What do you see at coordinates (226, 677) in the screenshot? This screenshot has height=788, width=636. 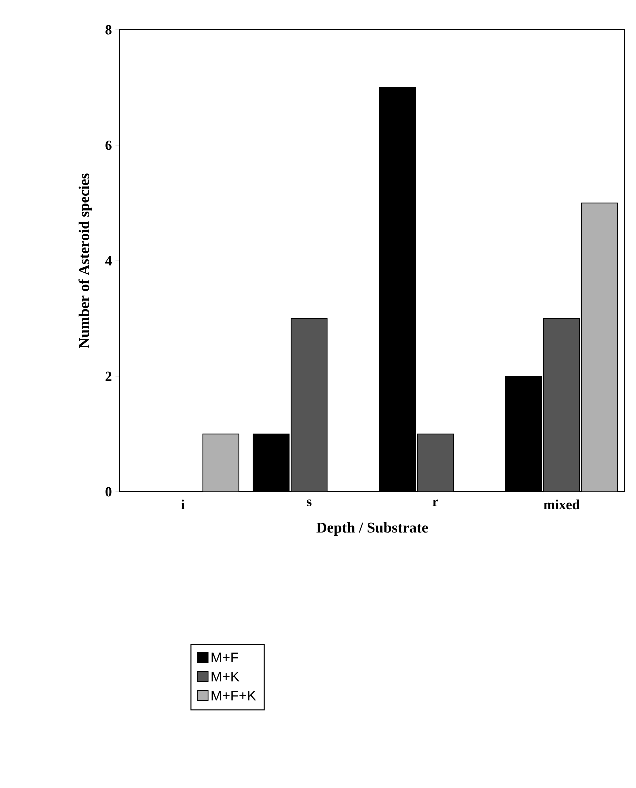 I see `legend-label: M+K` at bounding box center [226, 677].